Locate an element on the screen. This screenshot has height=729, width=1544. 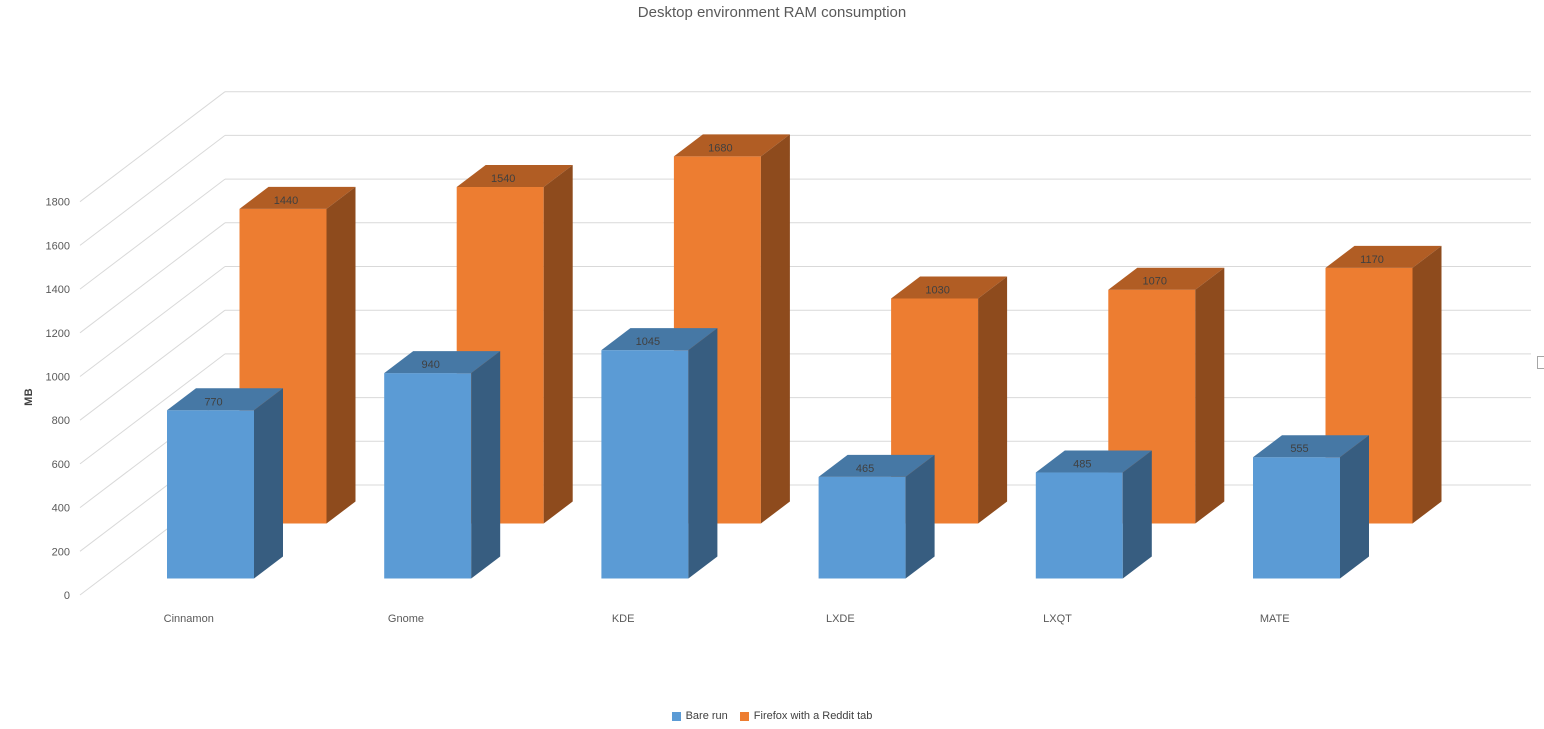
bar-lxde-firefox-with-a-reddit-tab is located at coordinates (949, 400).